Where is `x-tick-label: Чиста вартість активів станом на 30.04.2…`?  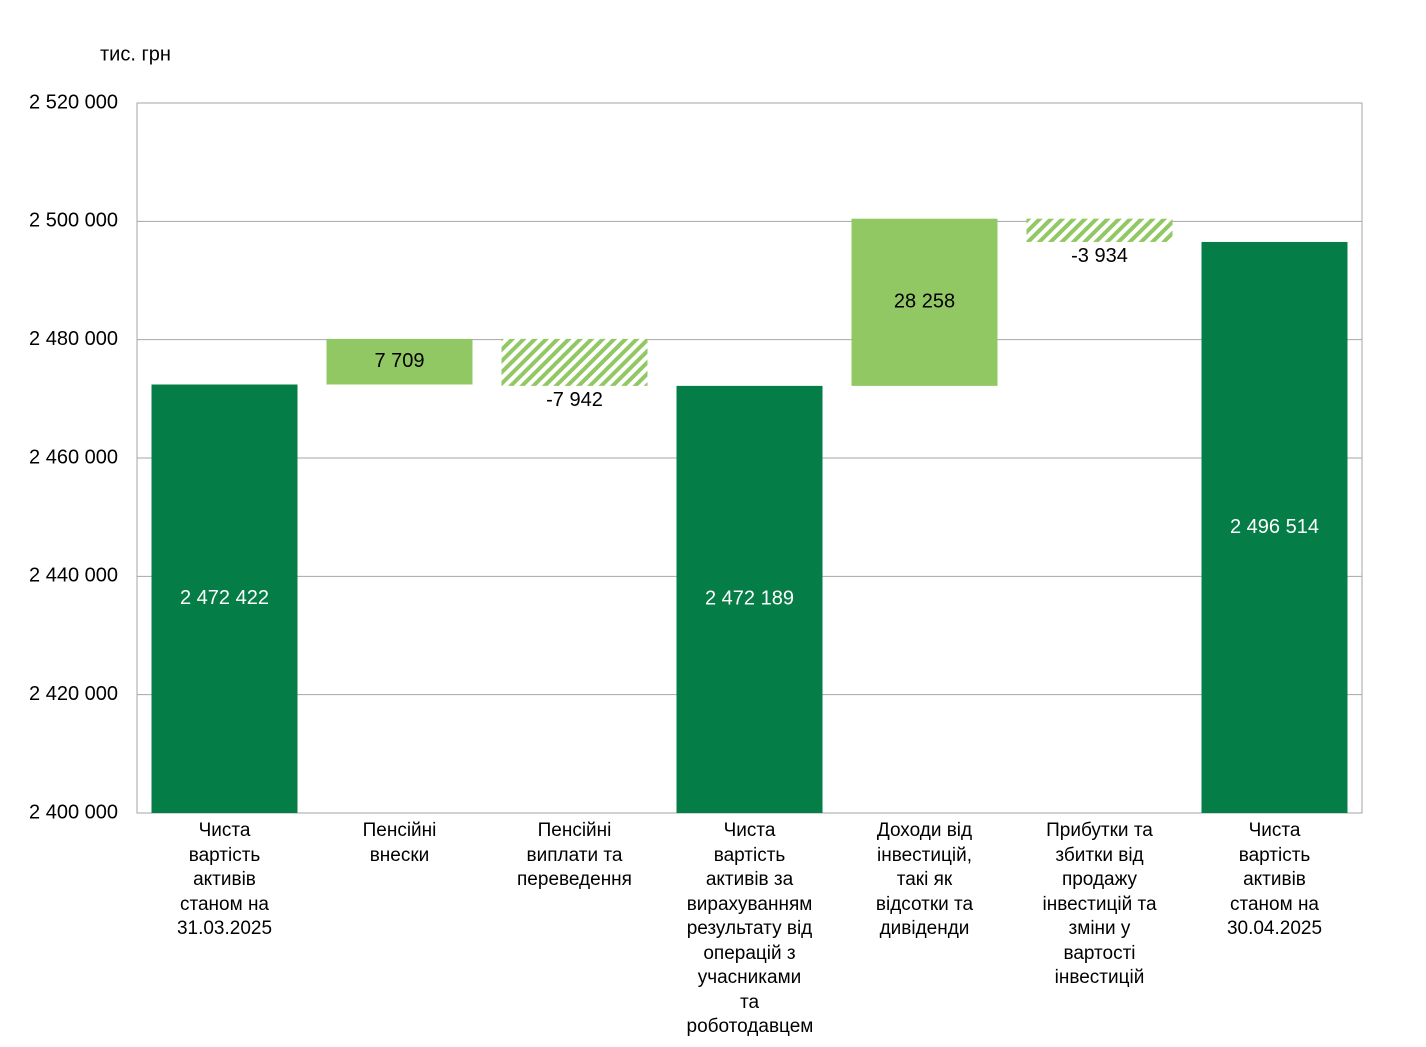
x-tick-label: Чиста вартість активів станом на 30.04.2… is located at coordinates (1274, 879).